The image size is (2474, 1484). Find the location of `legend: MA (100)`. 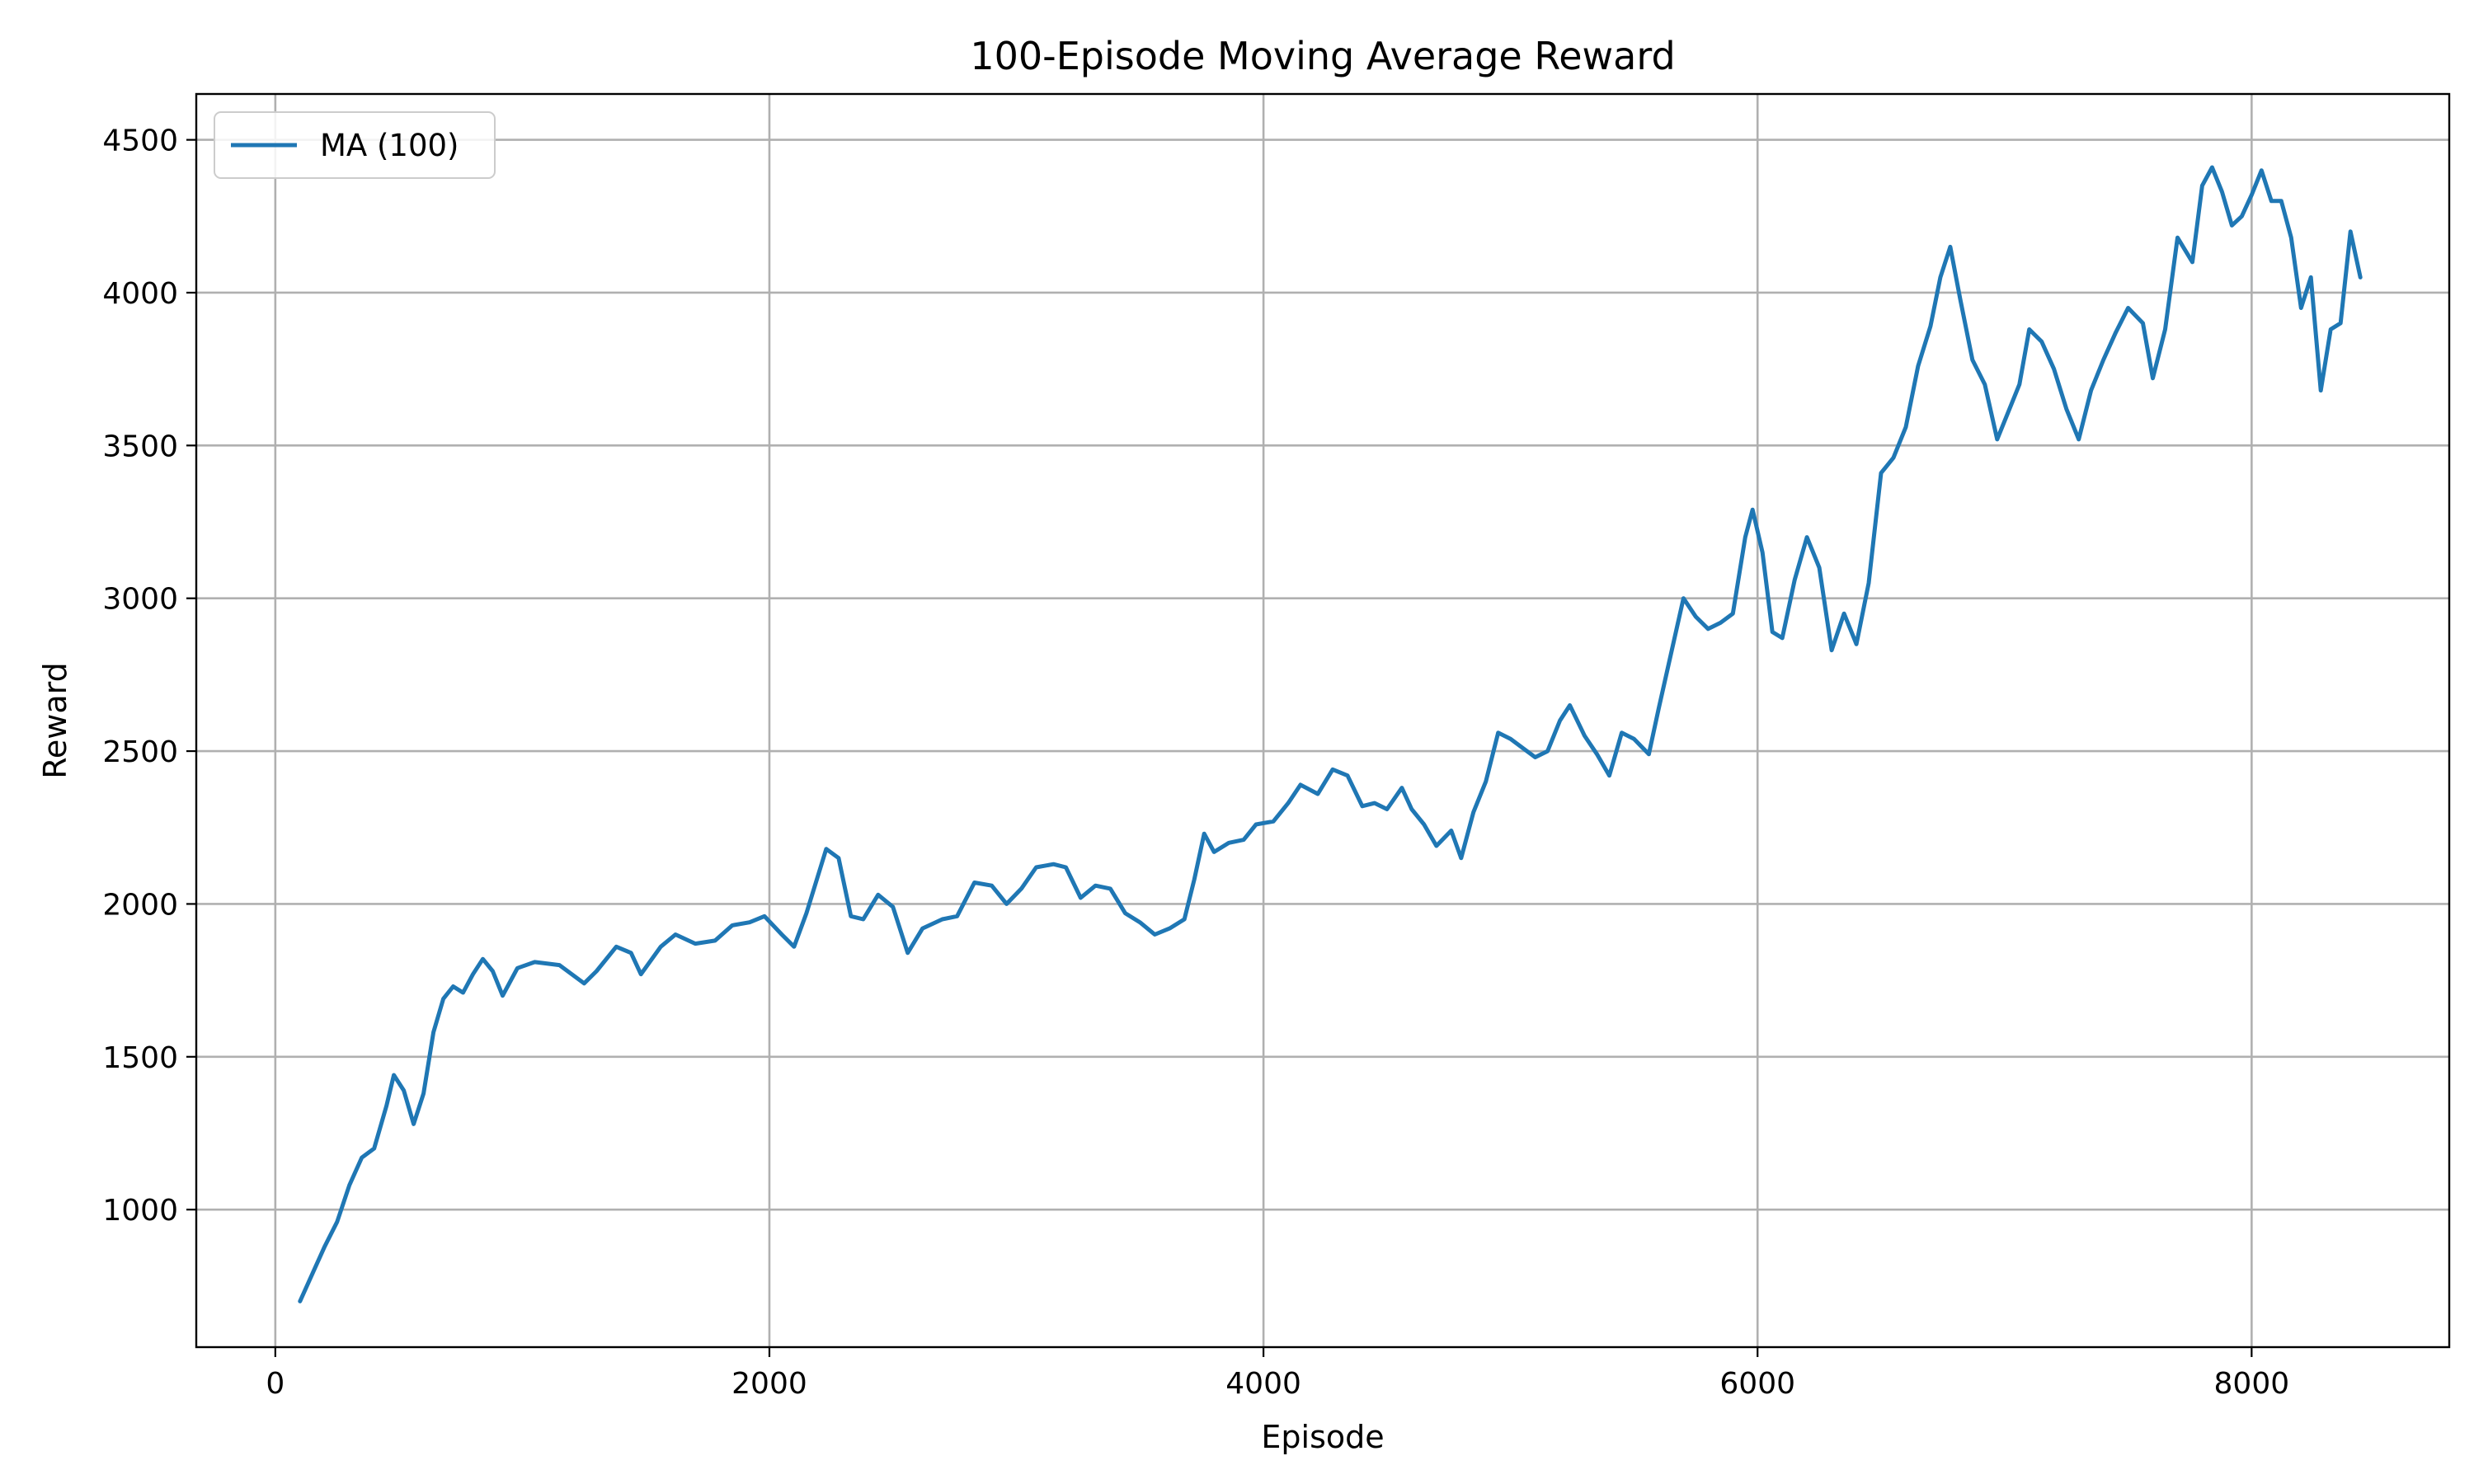

legend: MA (100) is located at coordinates (355, 145).